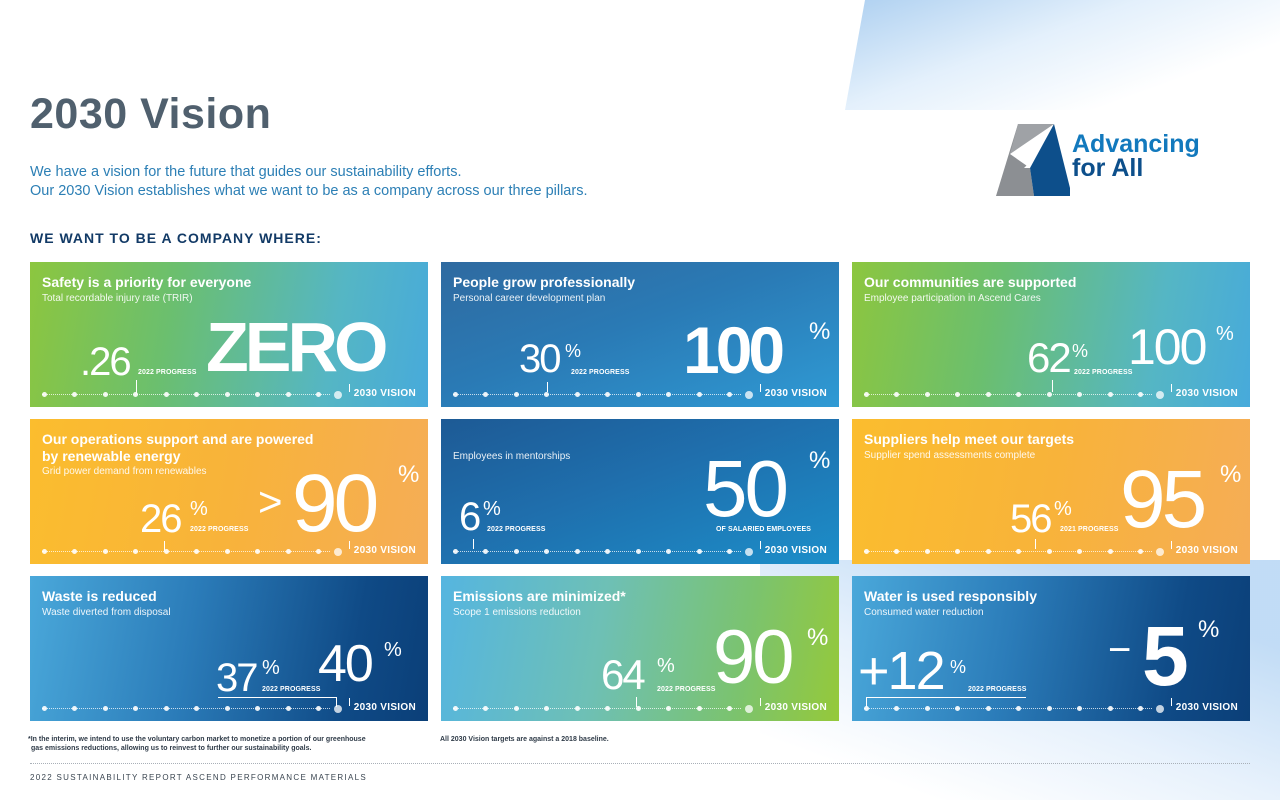  I want to click on target-value: ZERO, so click(297, 347).